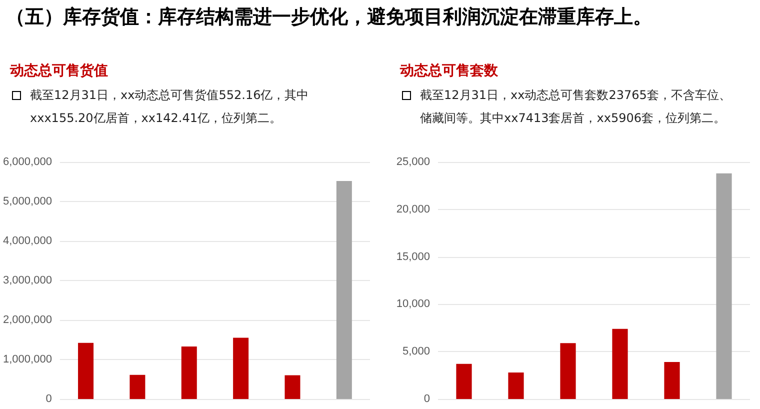  What do you see at coordinates (27, 162) in the screenshot?
I see `y-tick-label: 6,000,000` at bounding box center [27, 162].